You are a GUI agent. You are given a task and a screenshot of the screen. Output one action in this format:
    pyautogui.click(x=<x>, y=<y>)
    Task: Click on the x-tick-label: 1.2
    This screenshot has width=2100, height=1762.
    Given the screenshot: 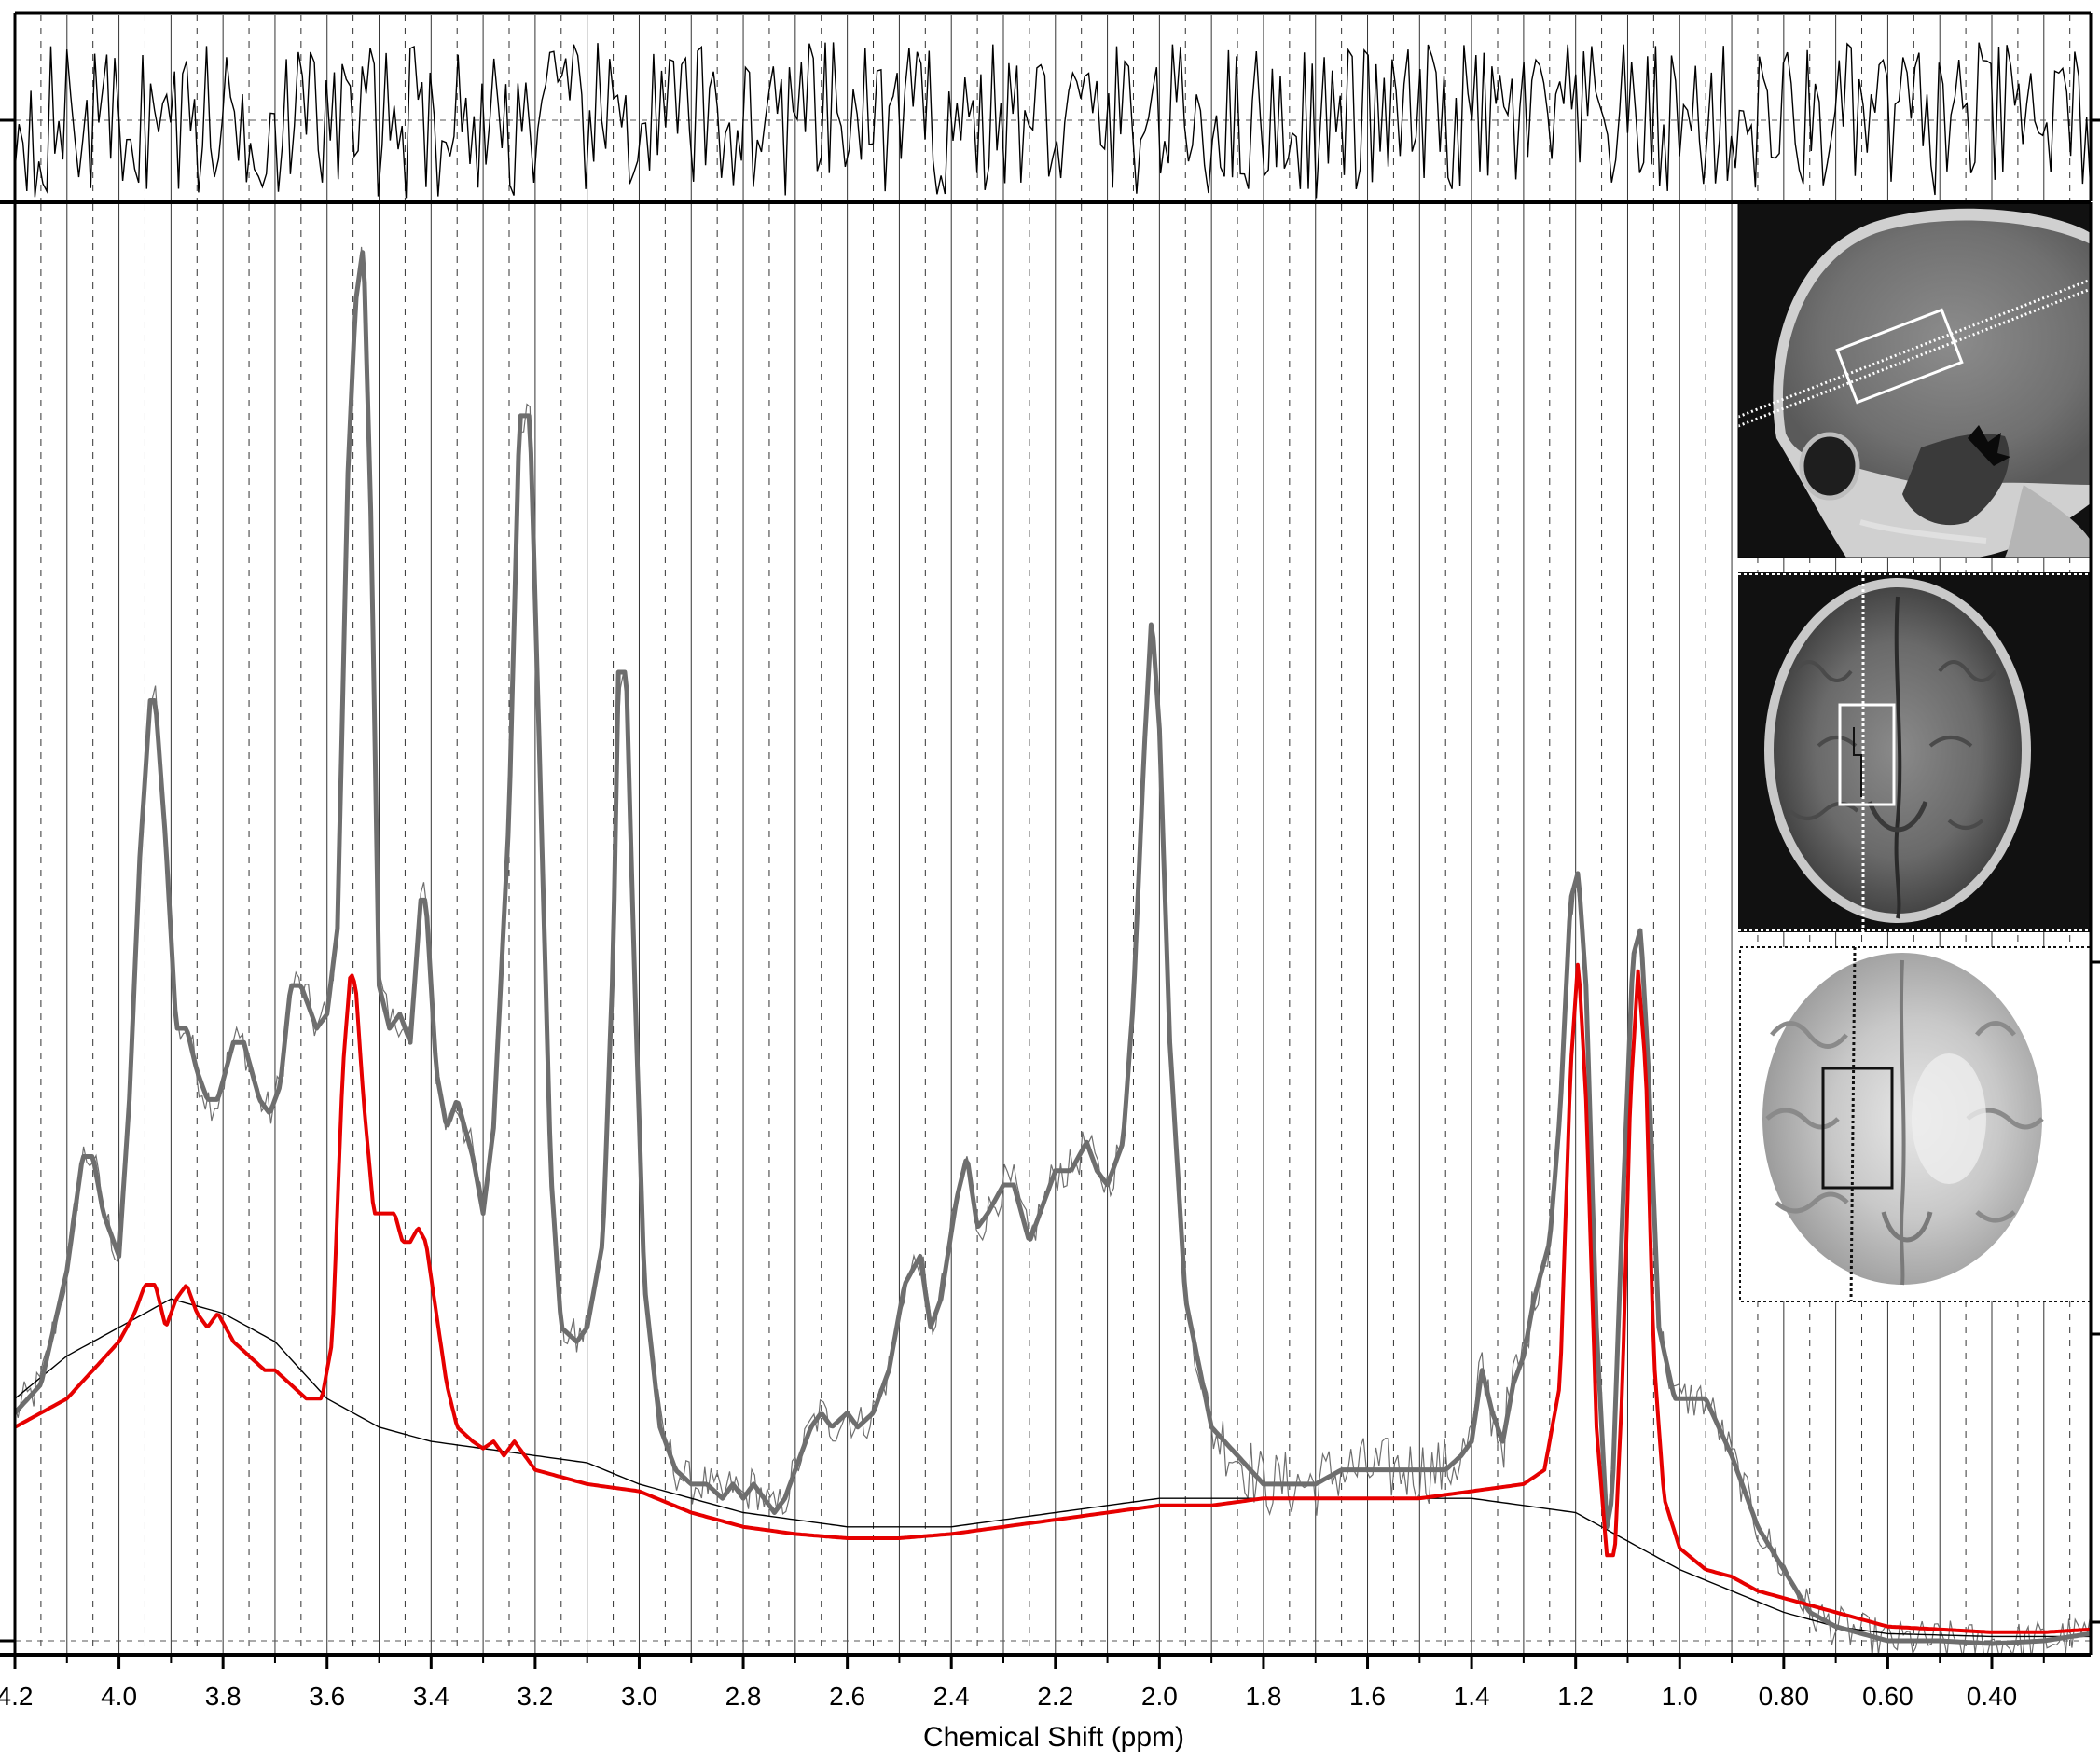 What is the action you would take?
    pyautogui.click(x=1575, y=1696)
    